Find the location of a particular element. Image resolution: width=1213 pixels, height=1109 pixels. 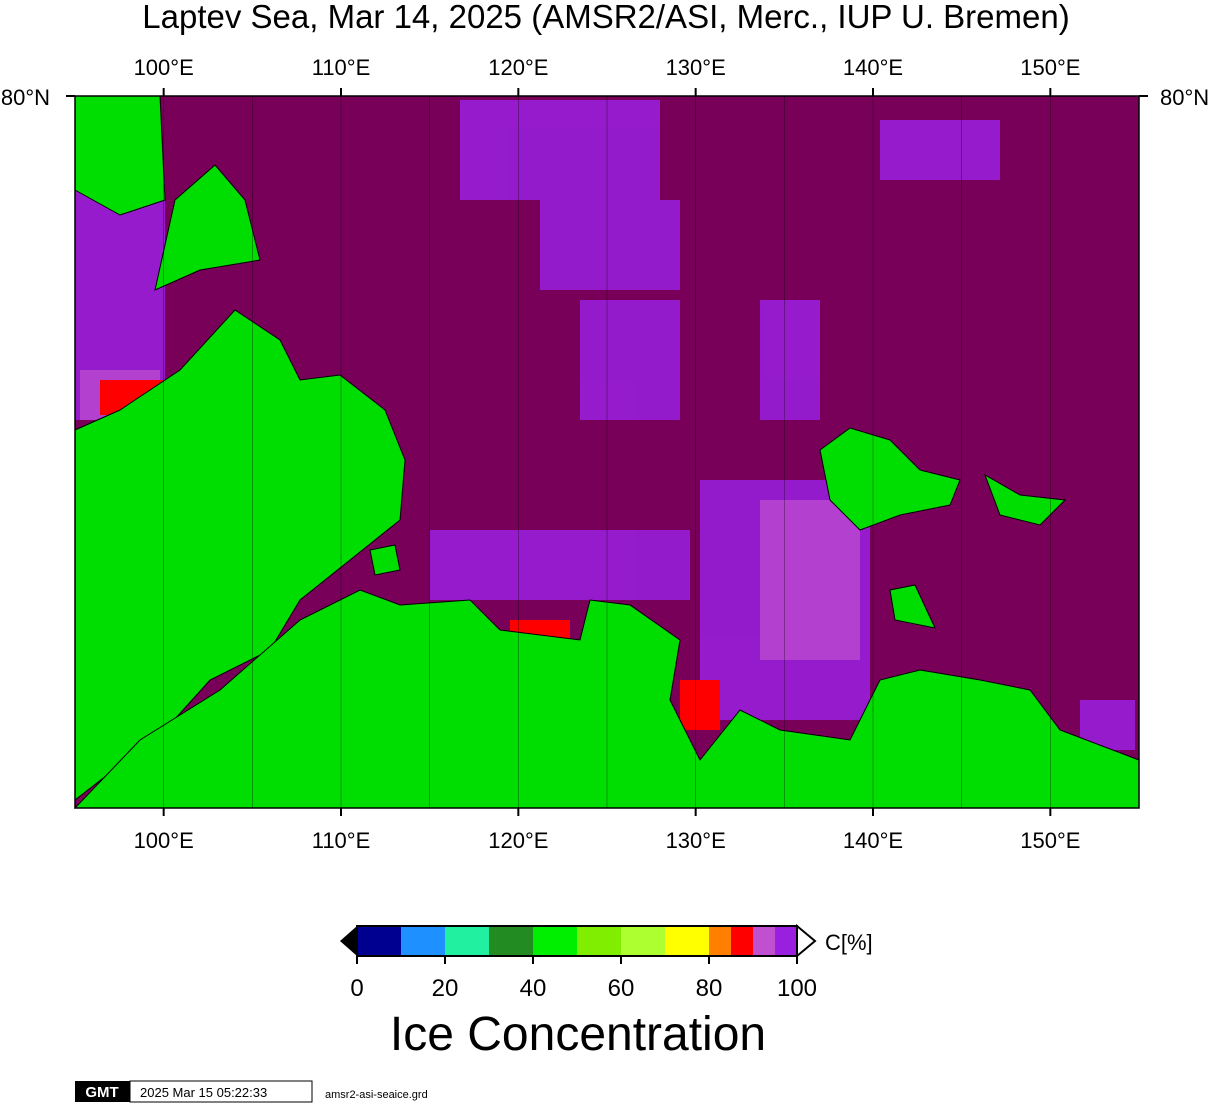

timestamp-box is located at coordinates (221, 1091).